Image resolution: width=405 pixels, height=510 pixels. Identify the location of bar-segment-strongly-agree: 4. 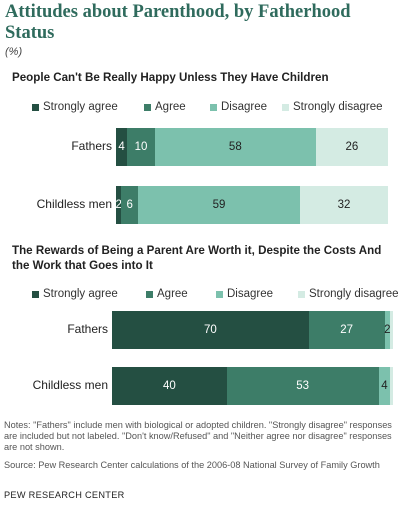
(122, 147).